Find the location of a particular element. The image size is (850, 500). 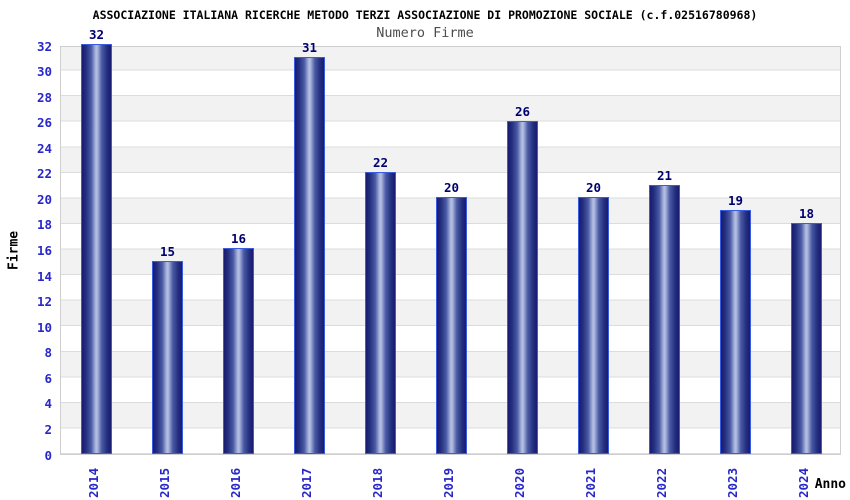

y-tick-label: 6 is located at coordinates (48, 378).